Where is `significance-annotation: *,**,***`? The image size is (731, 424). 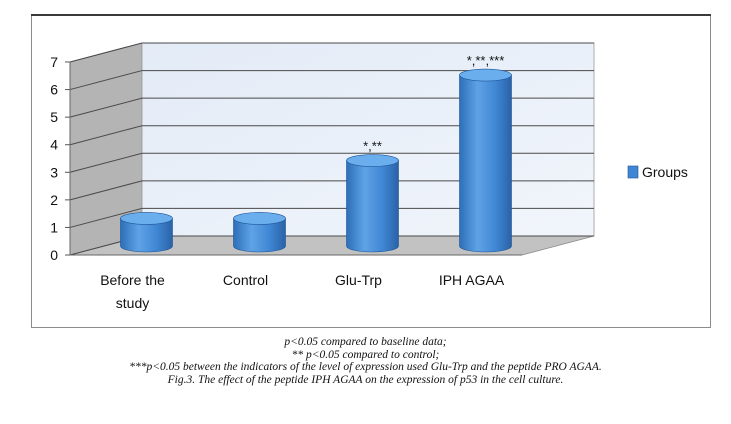 significance-annotation: *,**,*** is located at coordinates (486, 60).